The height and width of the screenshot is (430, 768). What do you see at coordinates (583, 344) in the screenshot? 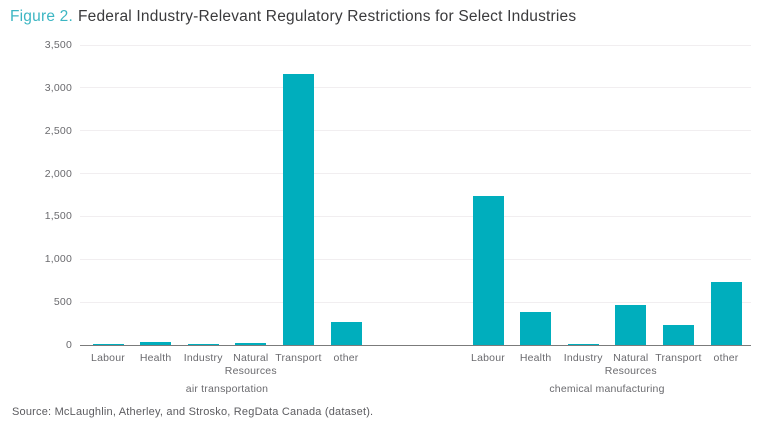
I see `bar-chemical-industry` at bounding box center [583, 344].